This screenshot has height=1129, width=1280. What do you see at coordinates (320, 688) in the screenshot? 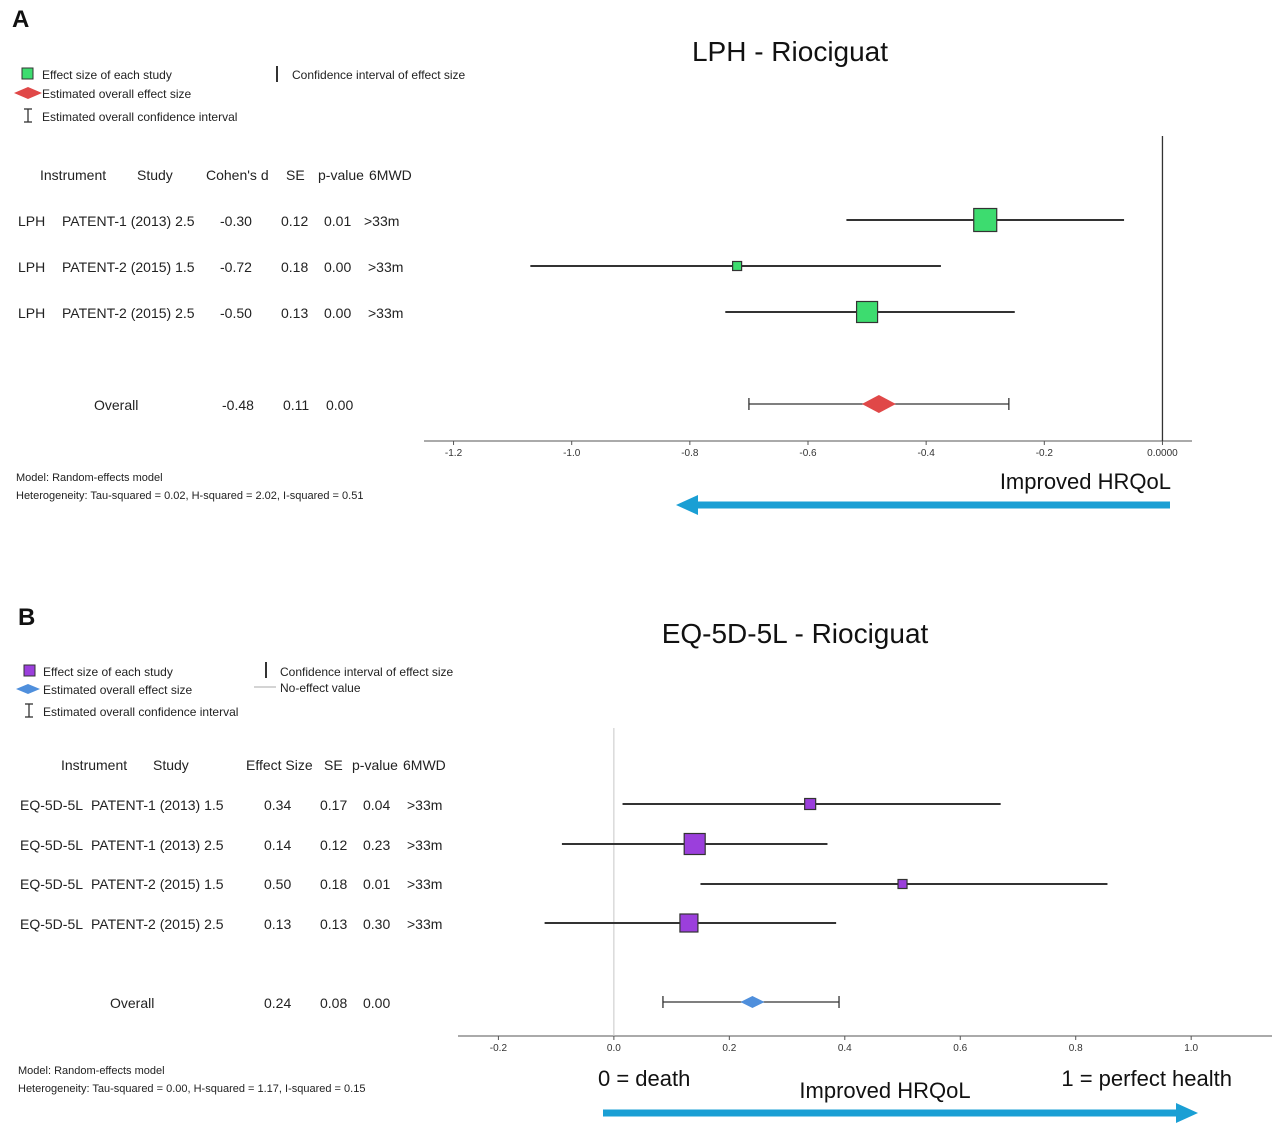
I see `legend-no-effect-label: No-effect value` at bounding box center [320, 688].